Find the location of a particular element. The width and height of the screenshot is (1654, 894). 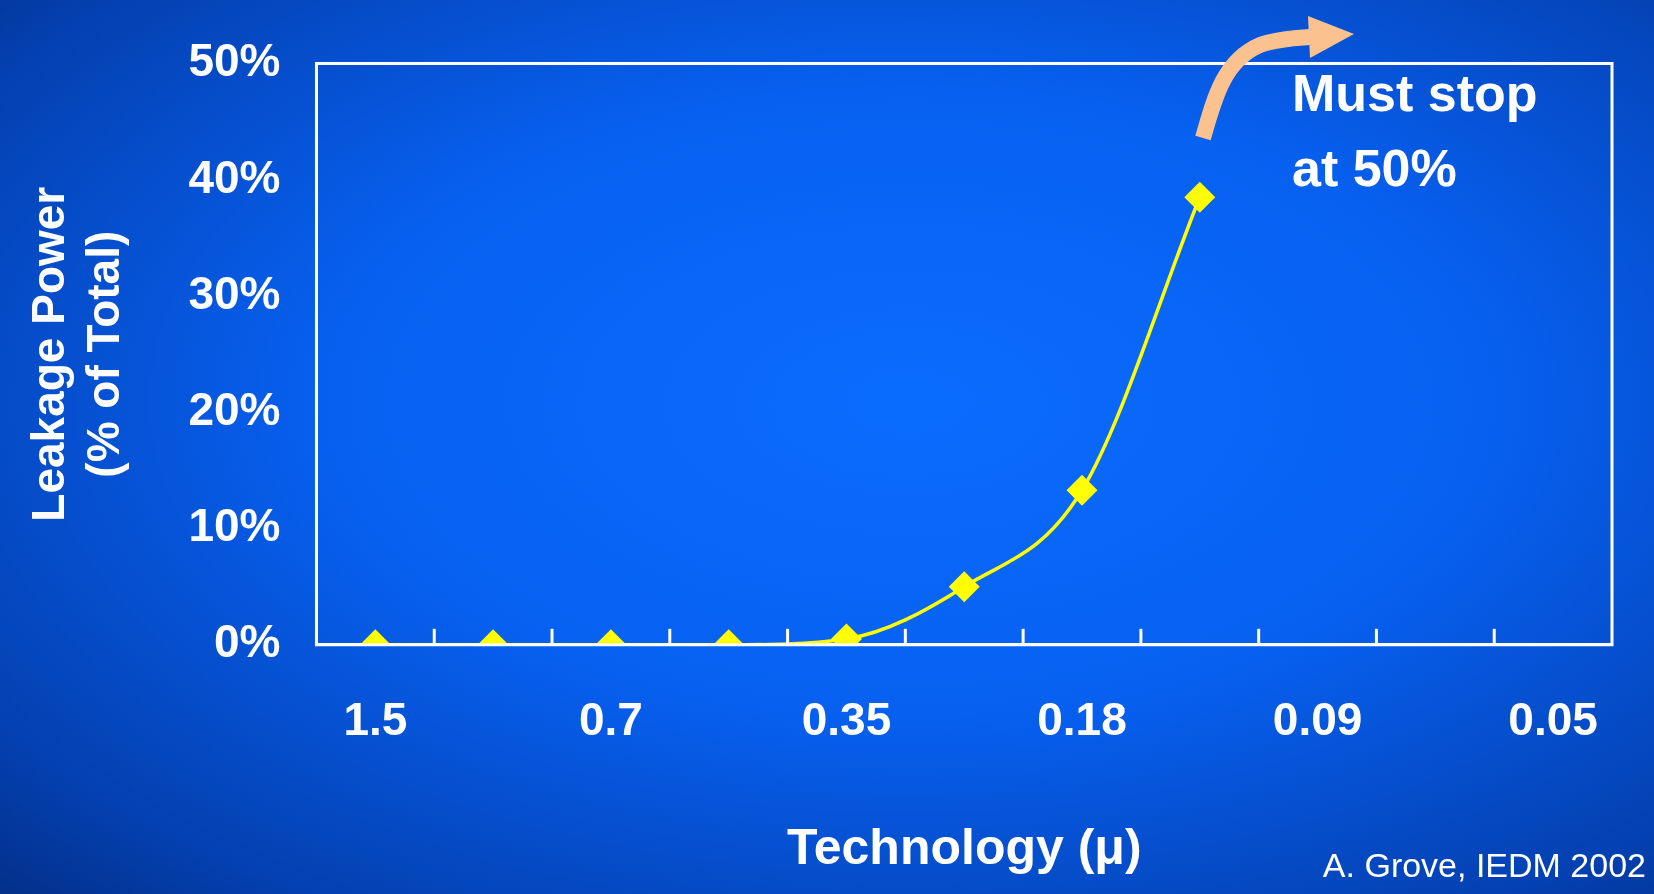

x-tick-label: 1.5 is located at coordinates (375, 719).